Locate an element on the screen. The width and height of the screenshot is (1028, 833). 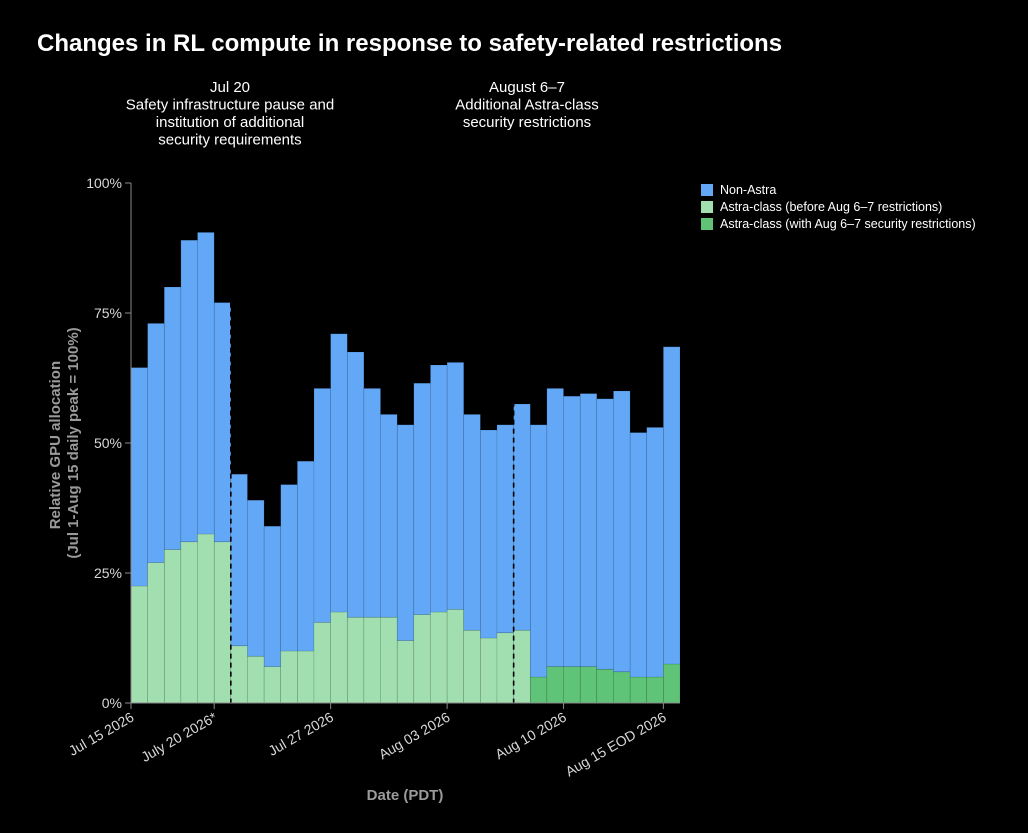
x-tick-label: Aug 10 2026 is located at coordinates (530, 736).